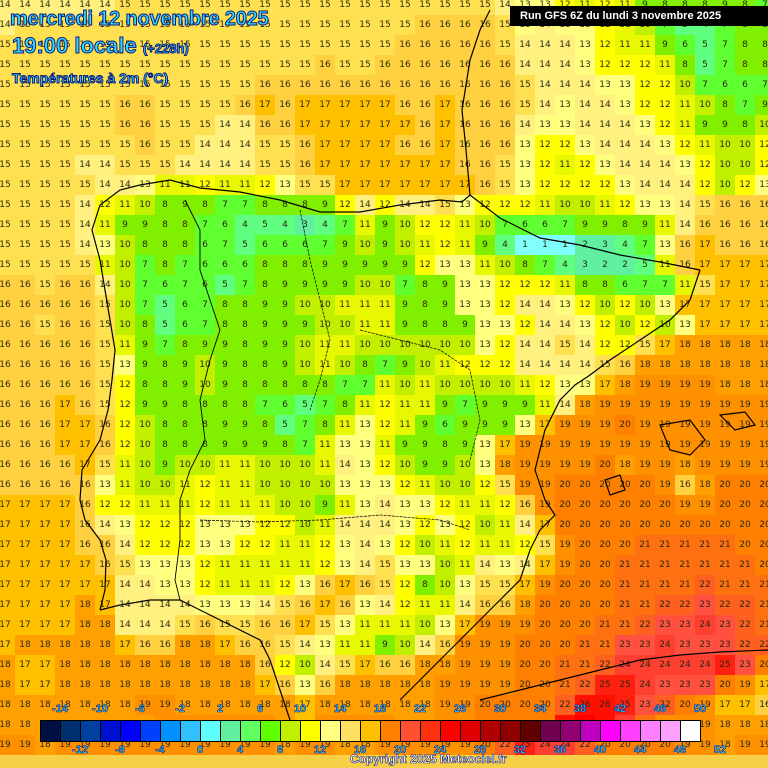  Describe the element at coordinates (300, 709) in the screenshot. I see `legend-tick-label: 10` at that location.